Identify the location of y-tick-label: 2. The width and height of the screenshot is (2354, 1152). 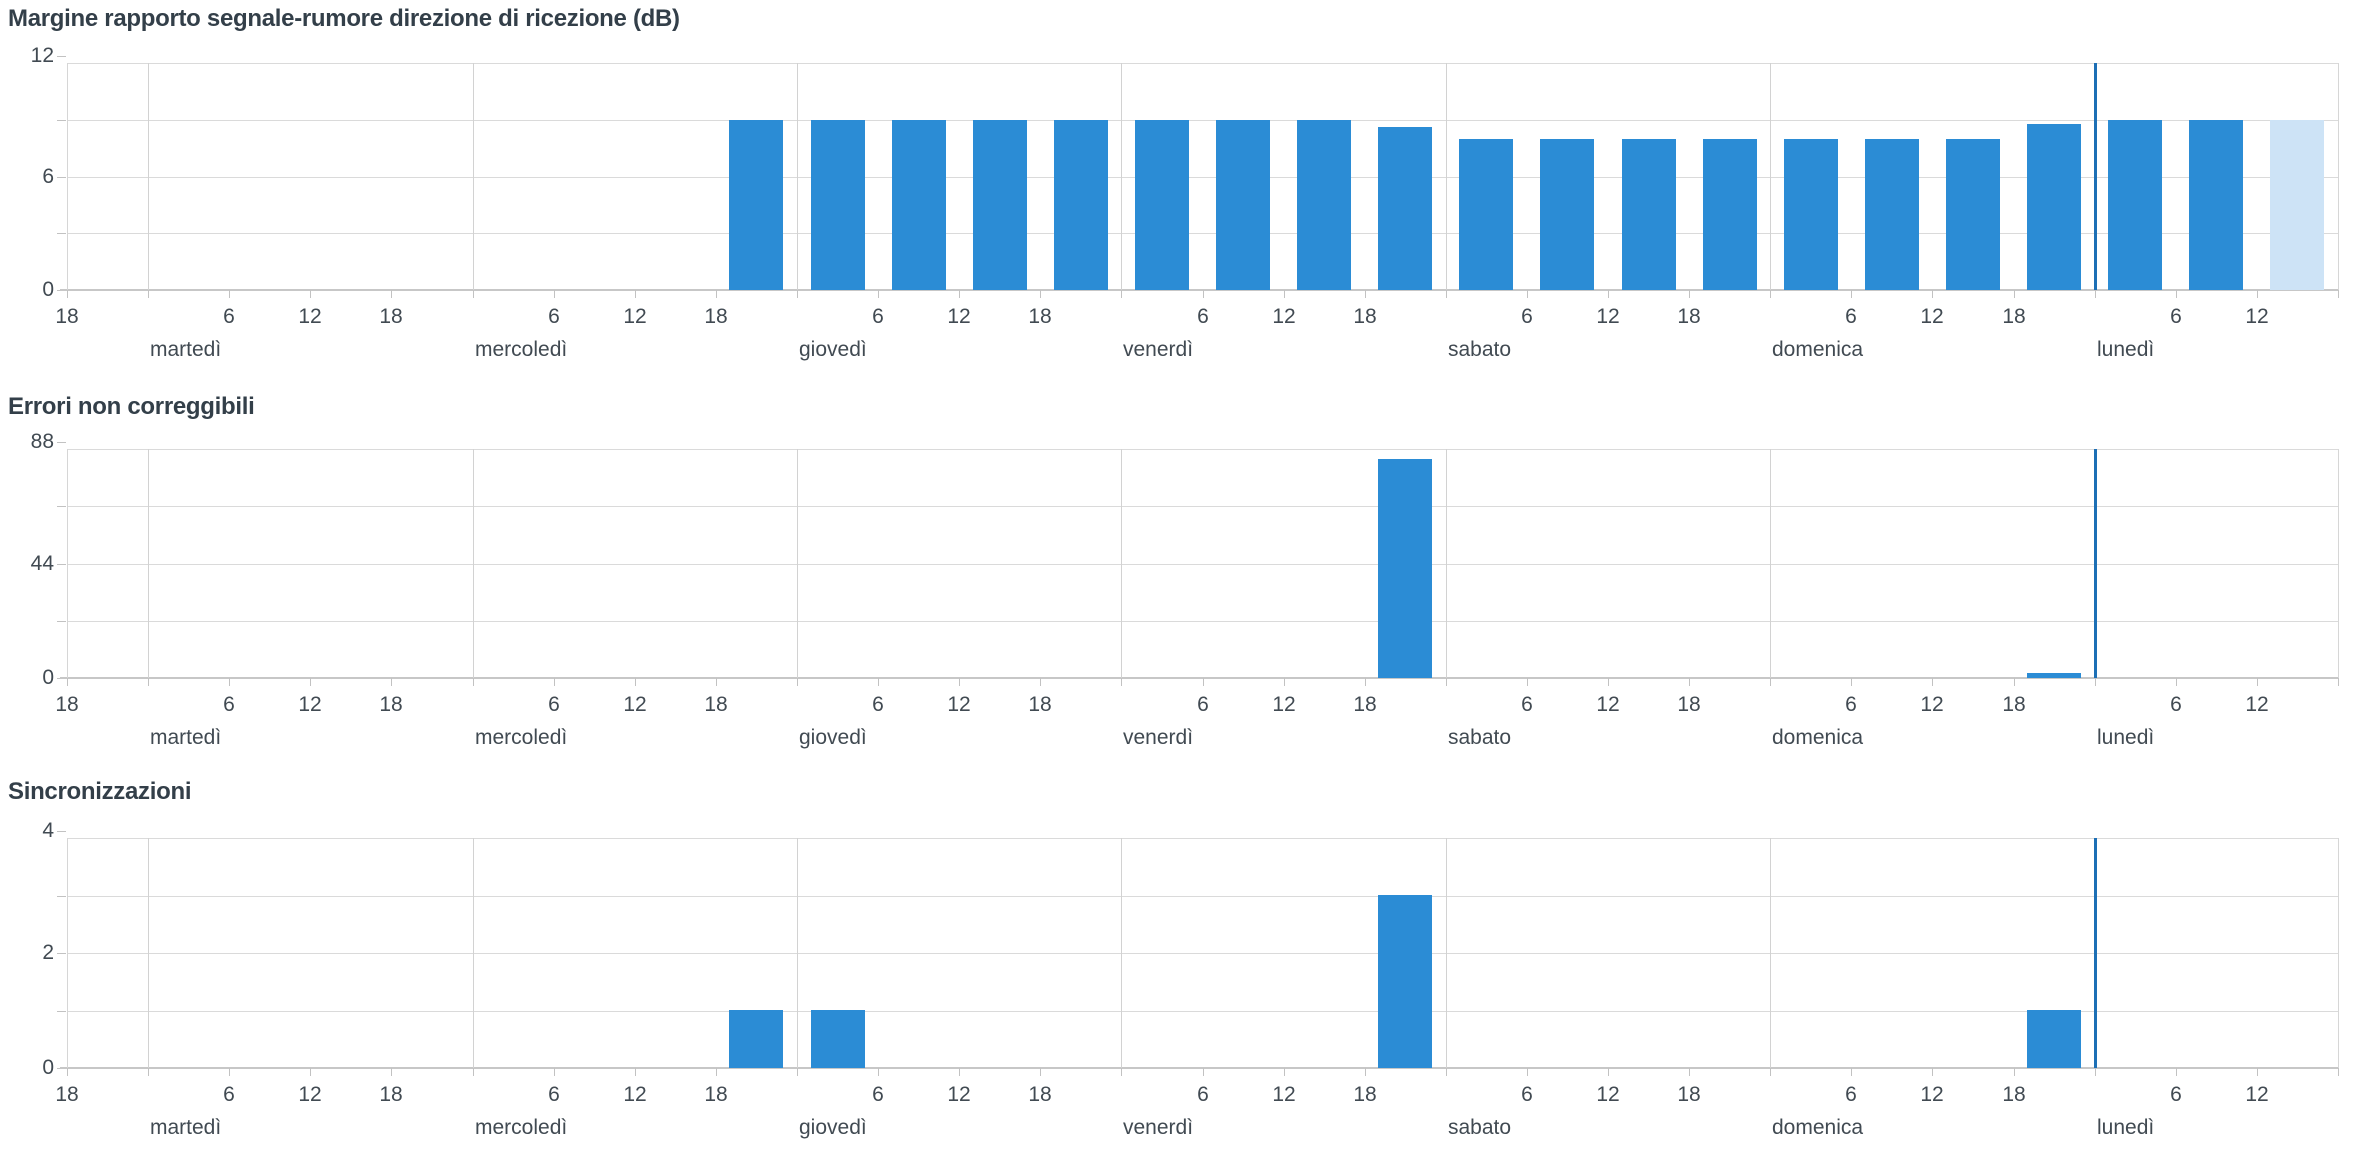
(48, 952).